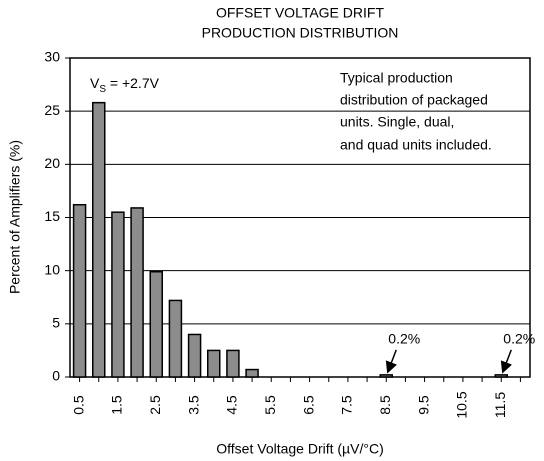 The height and width of the screenshot is (461, 544). I want to click on x-tick-label: 5.5, so click(270, 405).